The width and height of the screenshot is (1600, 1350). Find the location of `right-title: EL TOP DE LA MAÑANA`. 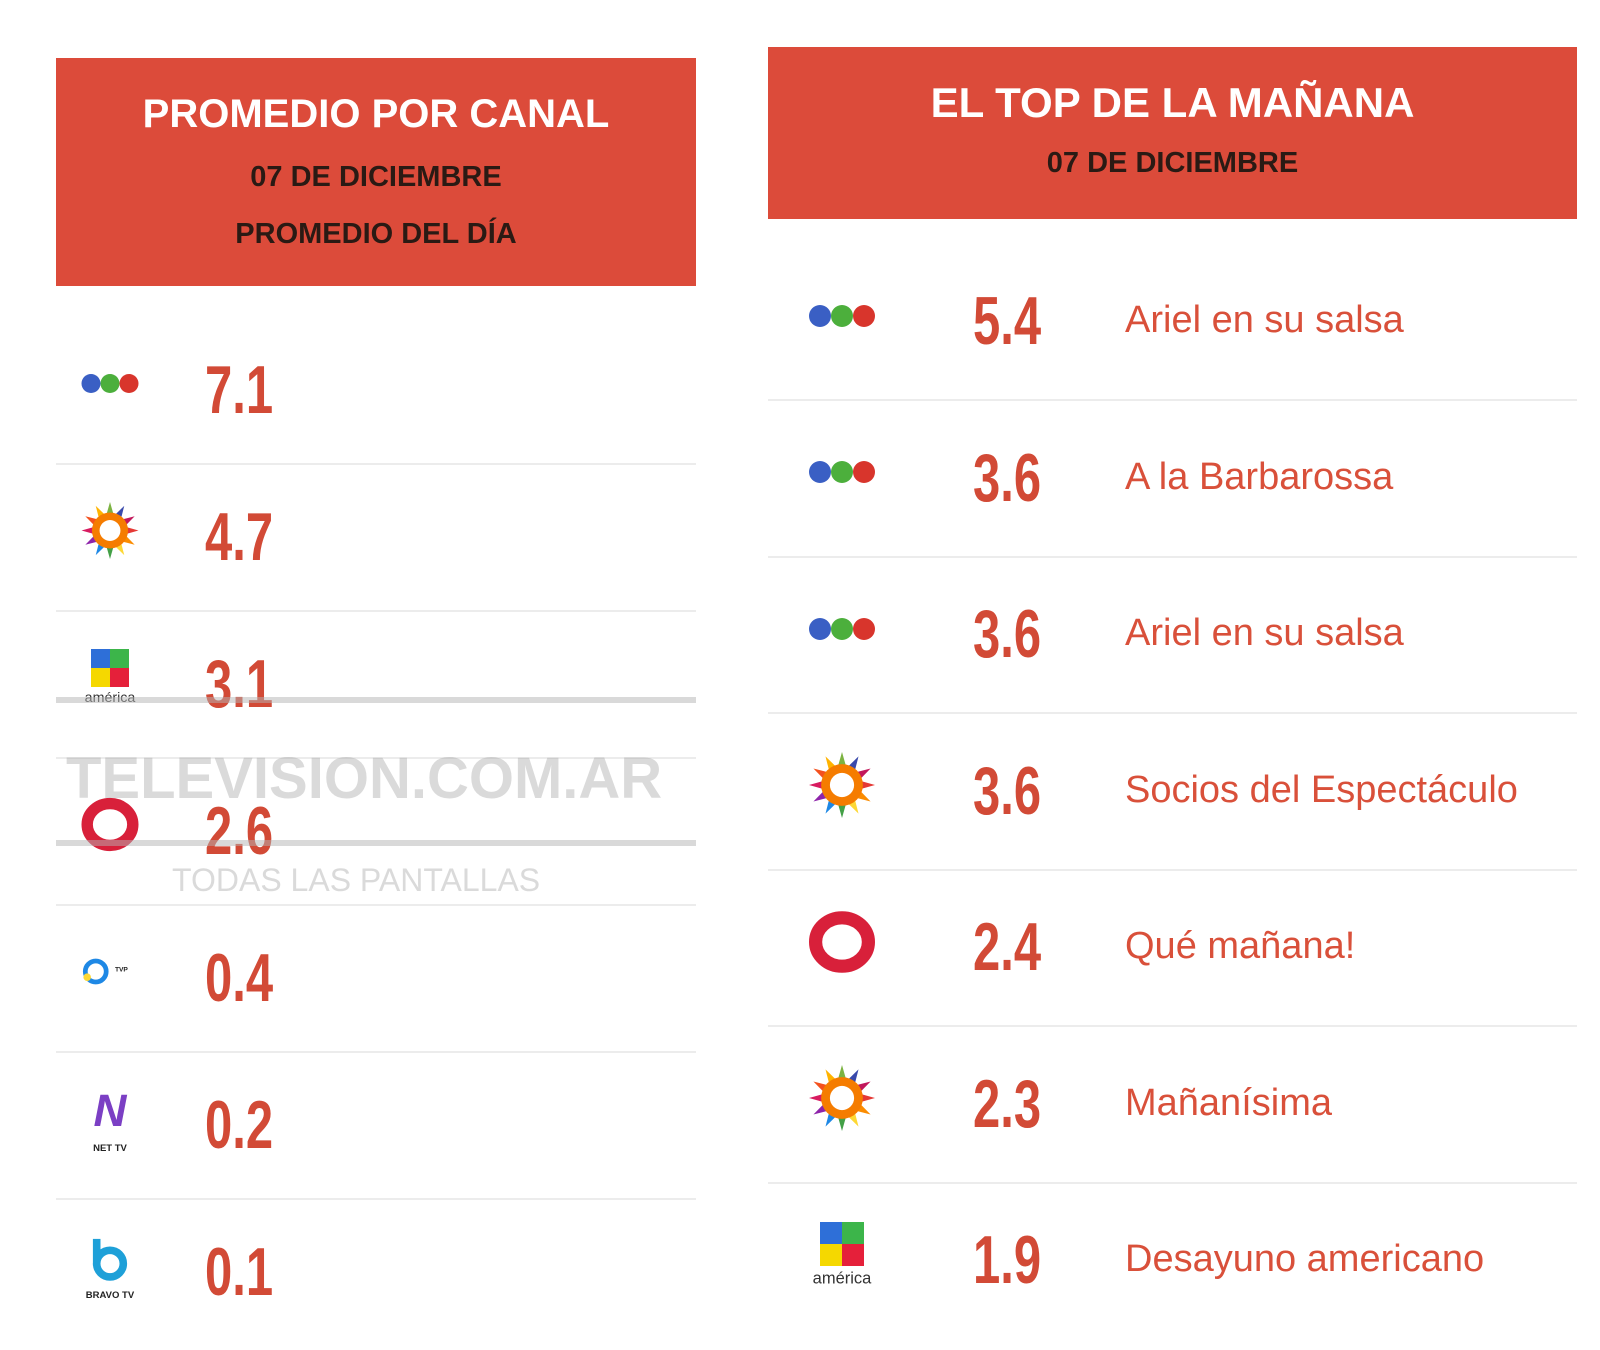

right-title: EL TOP DE LA MAÑANA is located at coordinates (1172, 102).